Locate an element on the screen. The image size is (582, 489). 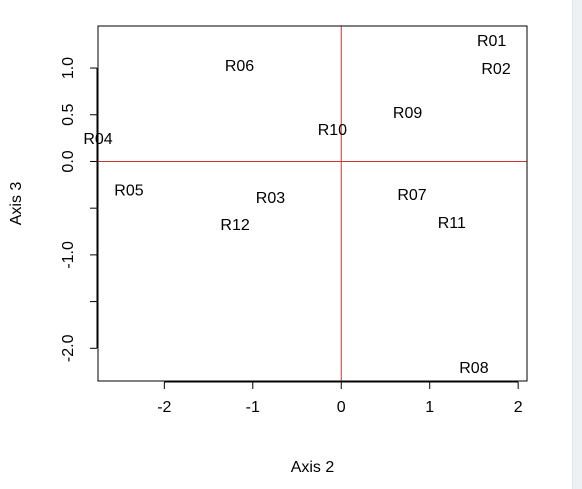
point-label: R08 is located at coordinates (473, 368).